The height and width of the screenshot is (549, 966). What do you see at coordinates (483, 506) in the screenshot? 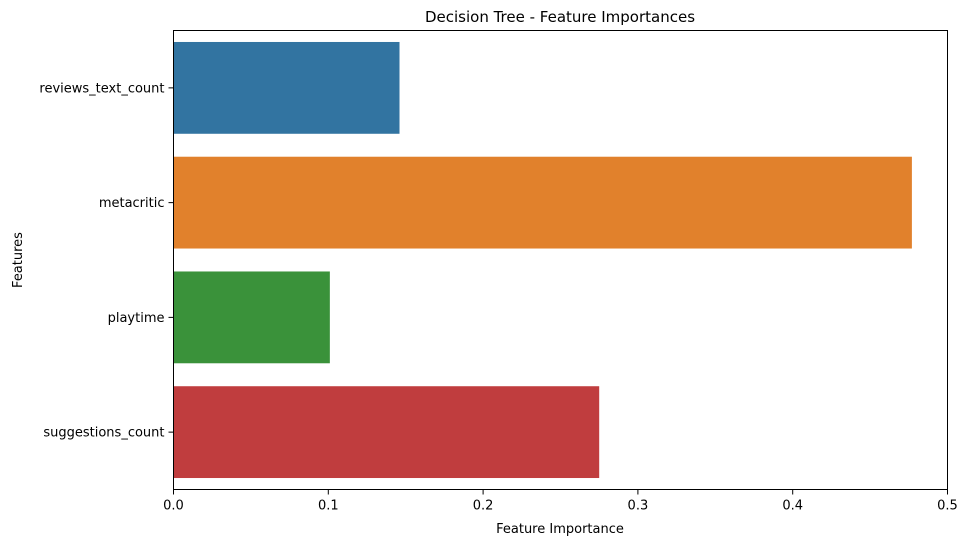
I see `x-tick-label: 0.2` at bounding box center [483, 506].